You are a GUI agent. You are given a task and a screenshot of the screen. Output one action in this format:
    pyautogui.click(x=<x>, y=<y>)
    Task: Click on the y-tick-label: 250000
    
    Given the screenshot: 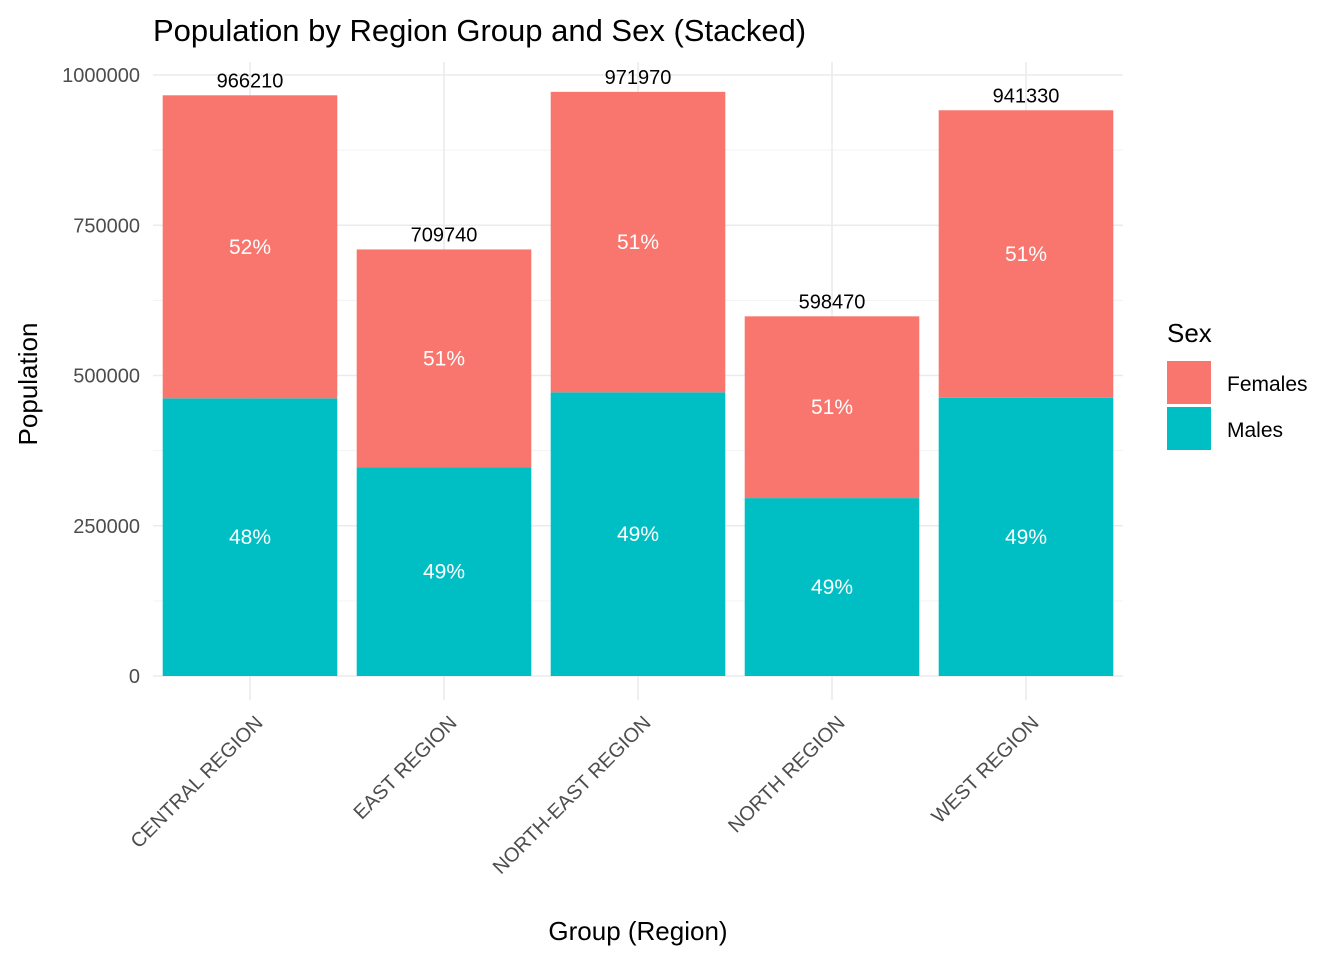 What is the action you would take?
    pyautogui.click(x=106, y=527)
    